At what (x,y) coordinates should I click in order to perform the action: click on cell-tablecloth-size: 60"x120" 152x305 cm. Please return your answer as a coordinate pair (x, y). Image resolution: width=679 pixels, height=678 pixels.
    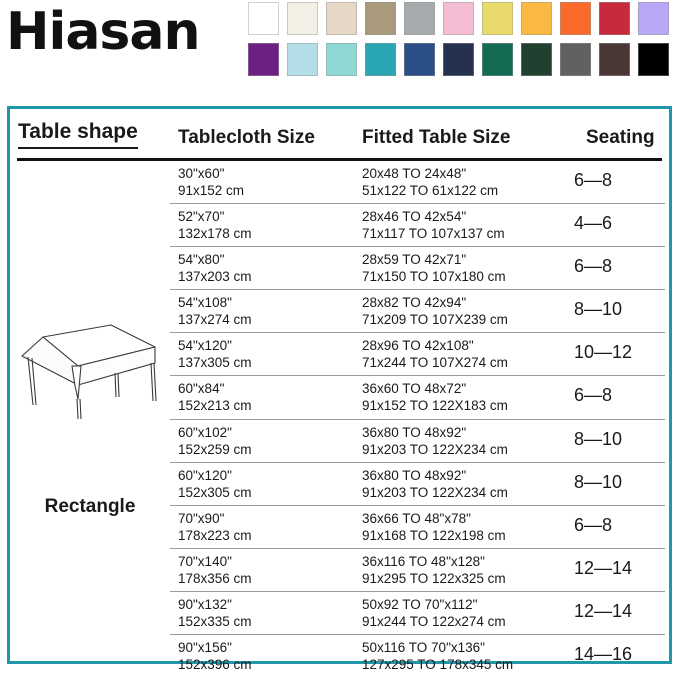
    Looking at the image, I should click on (215, 484).